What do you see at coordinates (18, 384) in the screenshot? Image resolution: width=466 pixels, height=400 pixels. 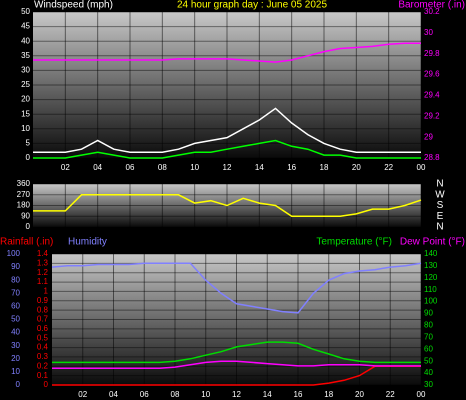 I see `y3-tick-label: 0` at bounding box center [18, 384].